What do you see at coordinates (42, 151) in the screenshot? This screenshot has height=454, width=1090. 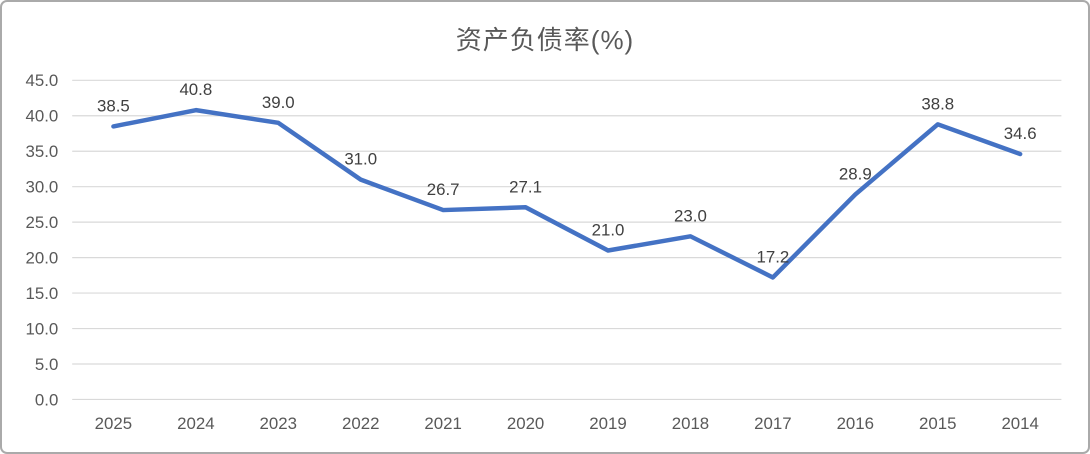 I see `y-axis-tick-label: 35.0` at bounding box center [42, 151].